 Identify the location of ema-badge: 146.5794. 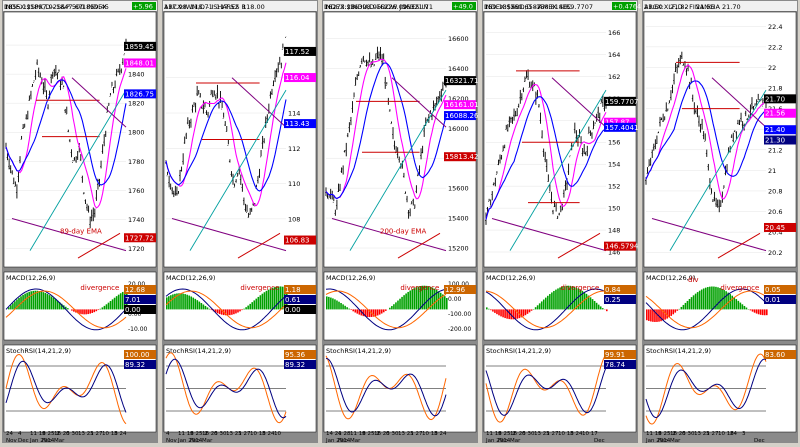
(622, 247).